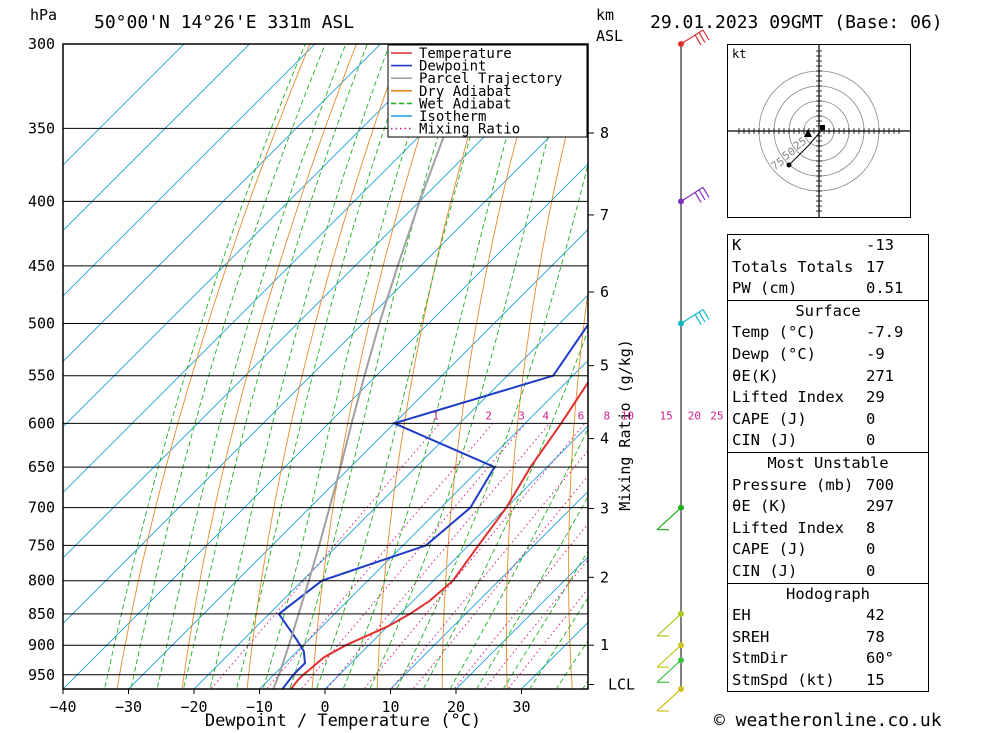  Describe the element at coordinates (41, 376) in the screenshot. I see `pressure-tick-label: 550` at that location.